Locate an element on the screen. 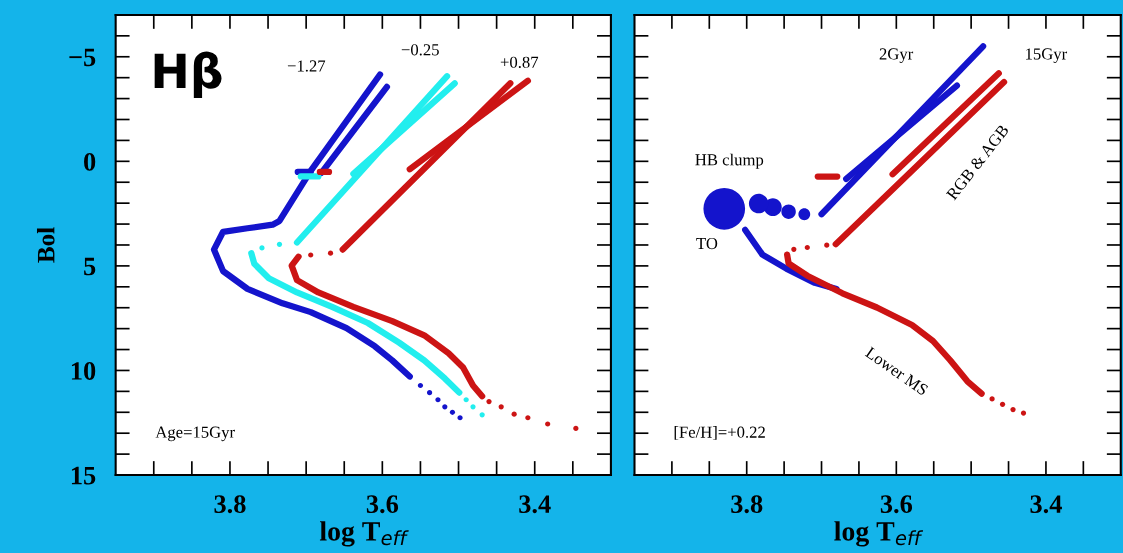 The width and height of the screenshot is (1123, 553). annotation: Hβ is located at coordinates (188, 74).